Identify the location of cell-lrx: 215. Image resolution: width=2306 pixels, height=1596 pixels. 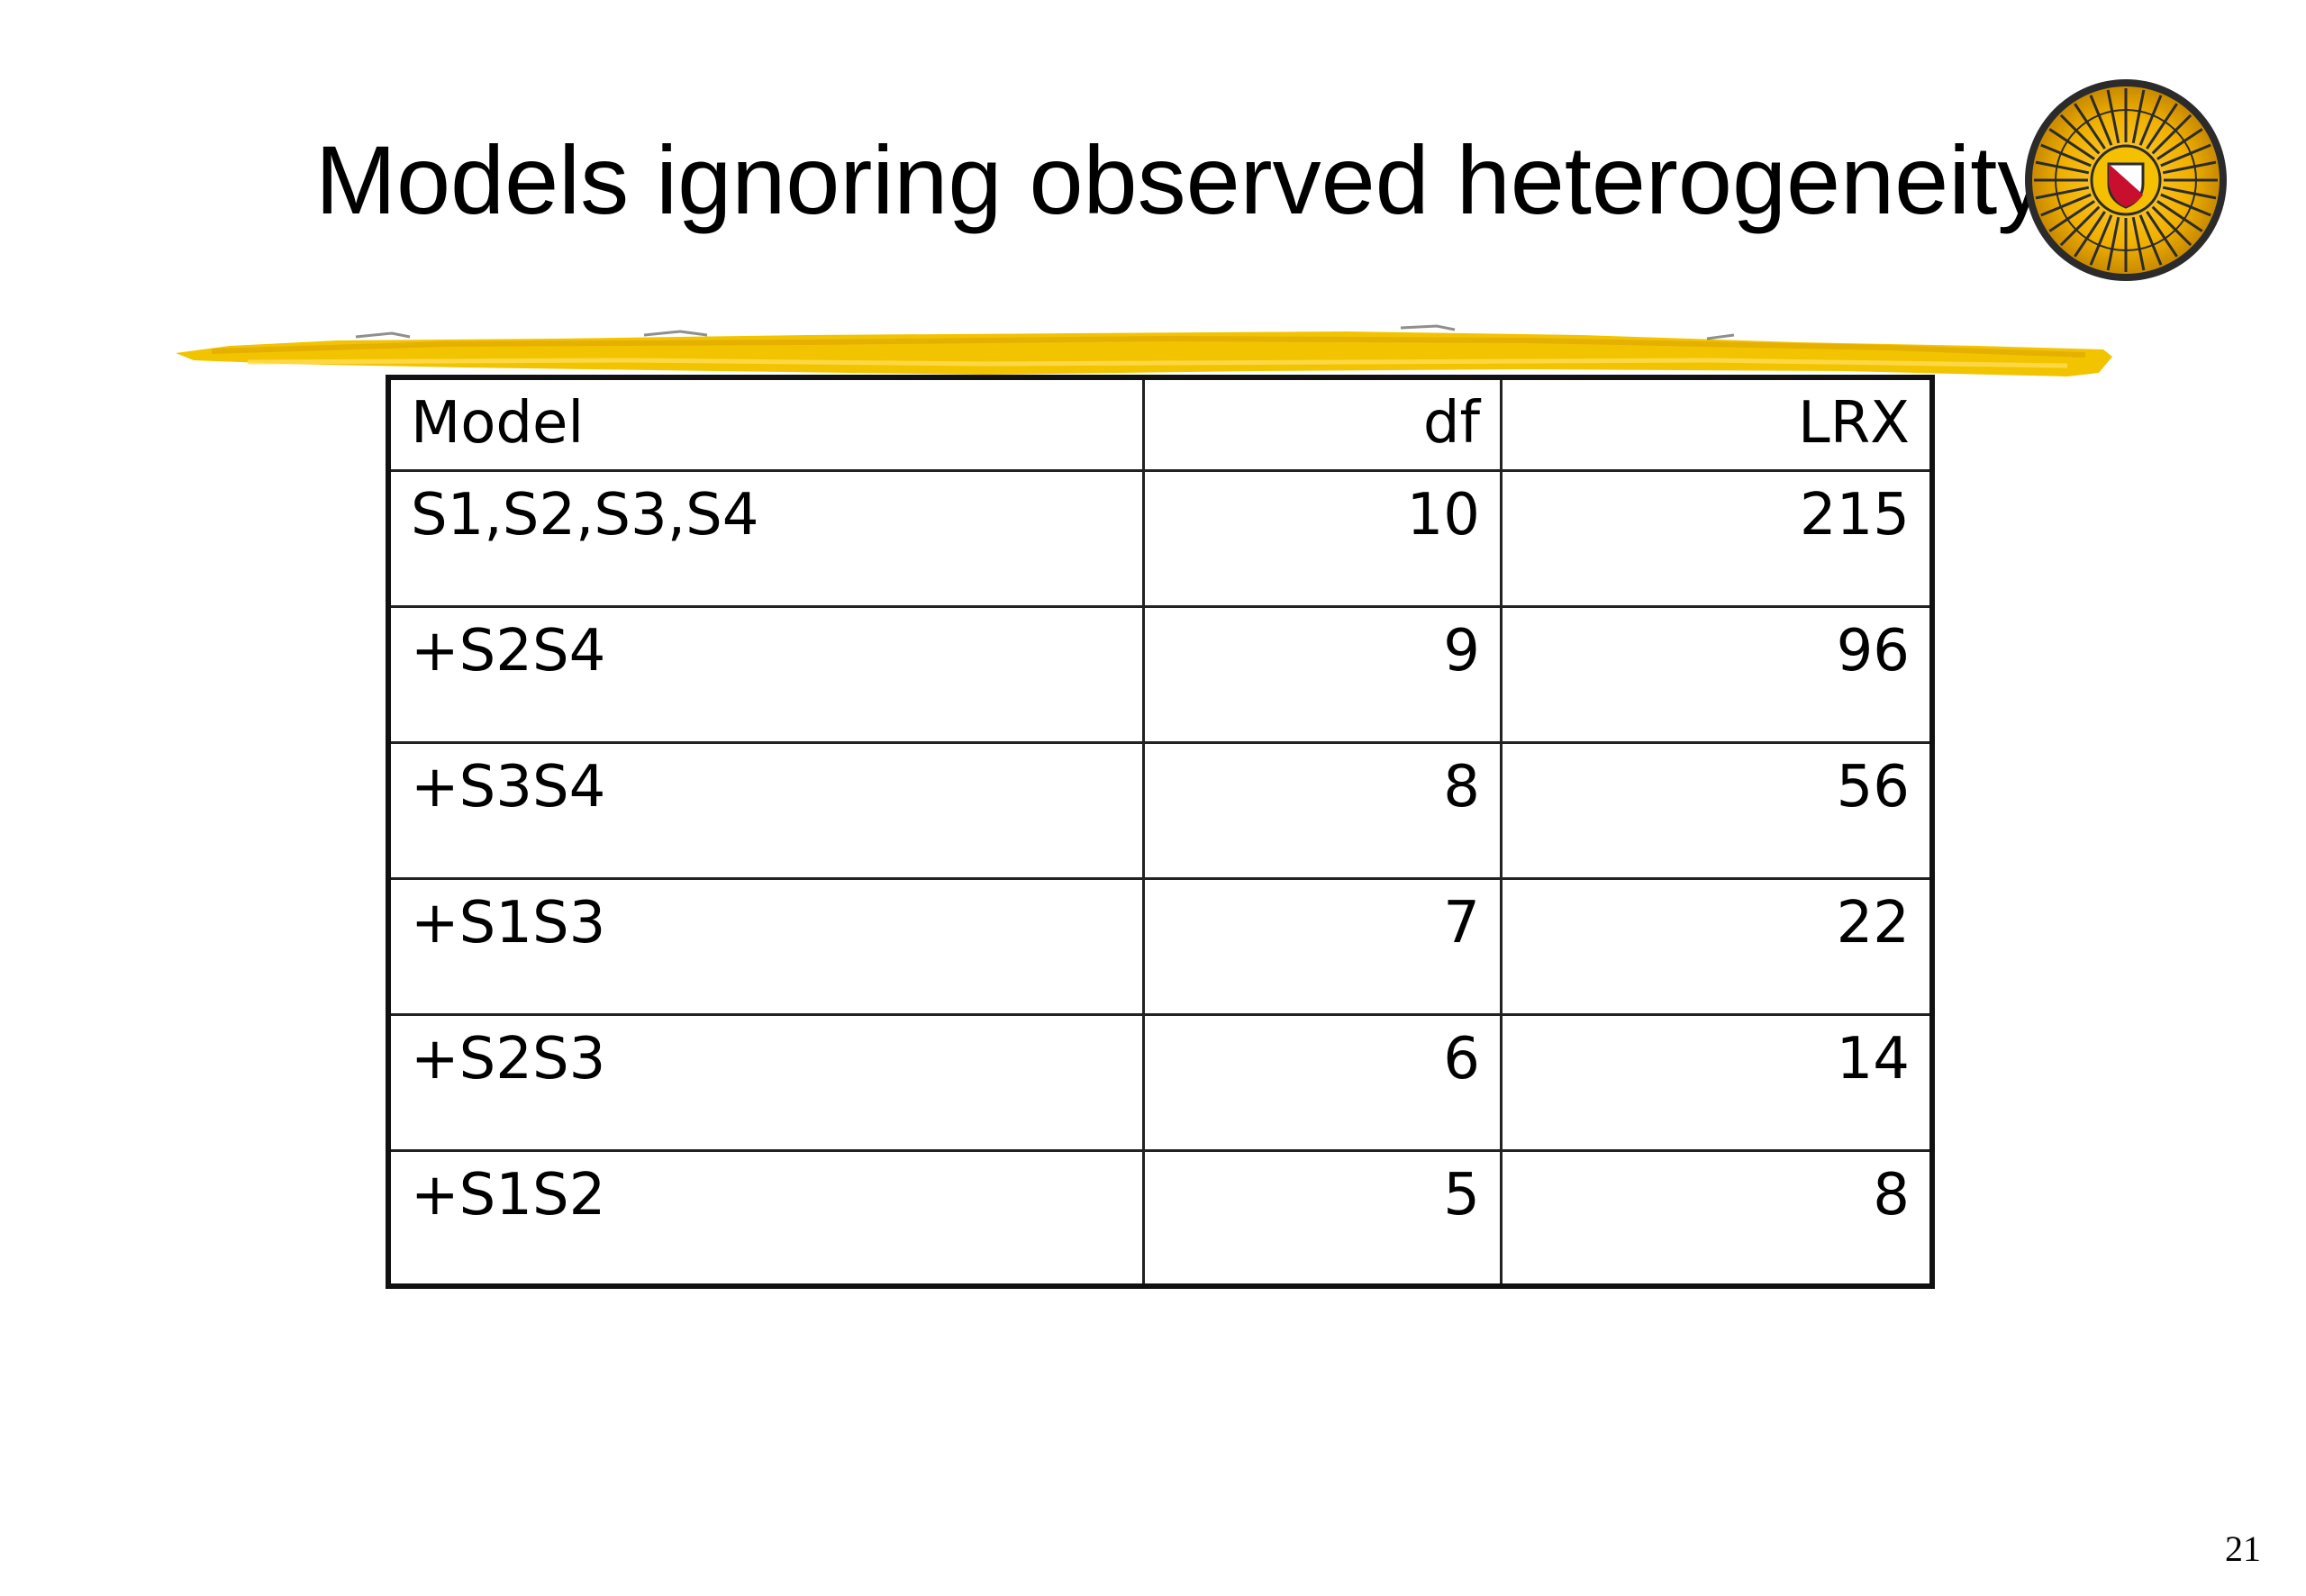
(1717, 538).